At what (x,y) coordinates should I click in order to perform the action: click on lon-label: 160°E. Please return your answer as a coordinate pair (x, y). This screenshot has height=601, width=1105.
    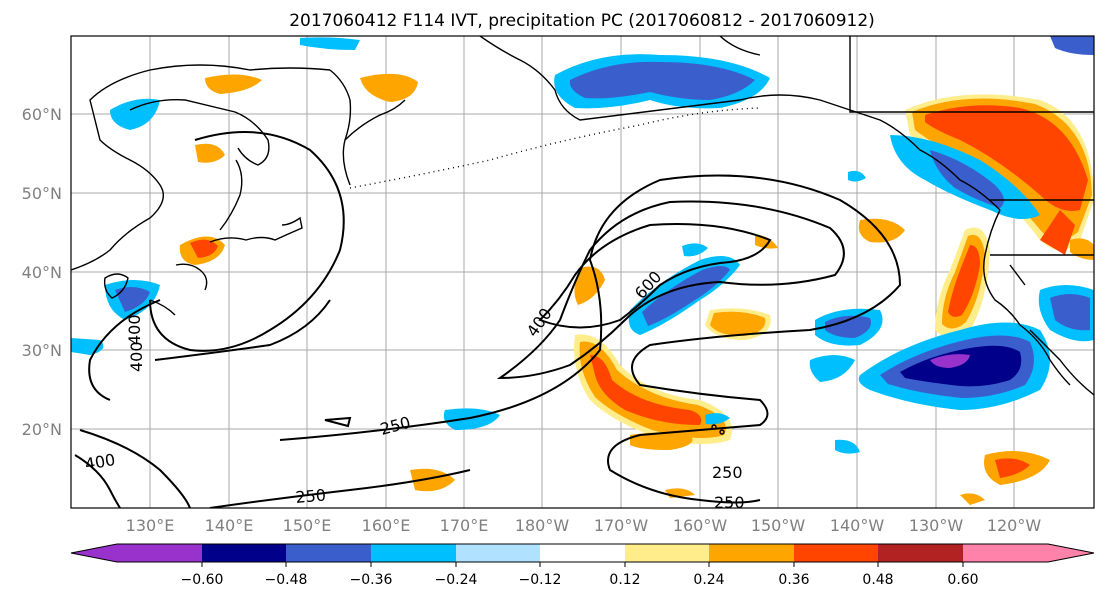
    Looking at the image, I should click on (386, 525).